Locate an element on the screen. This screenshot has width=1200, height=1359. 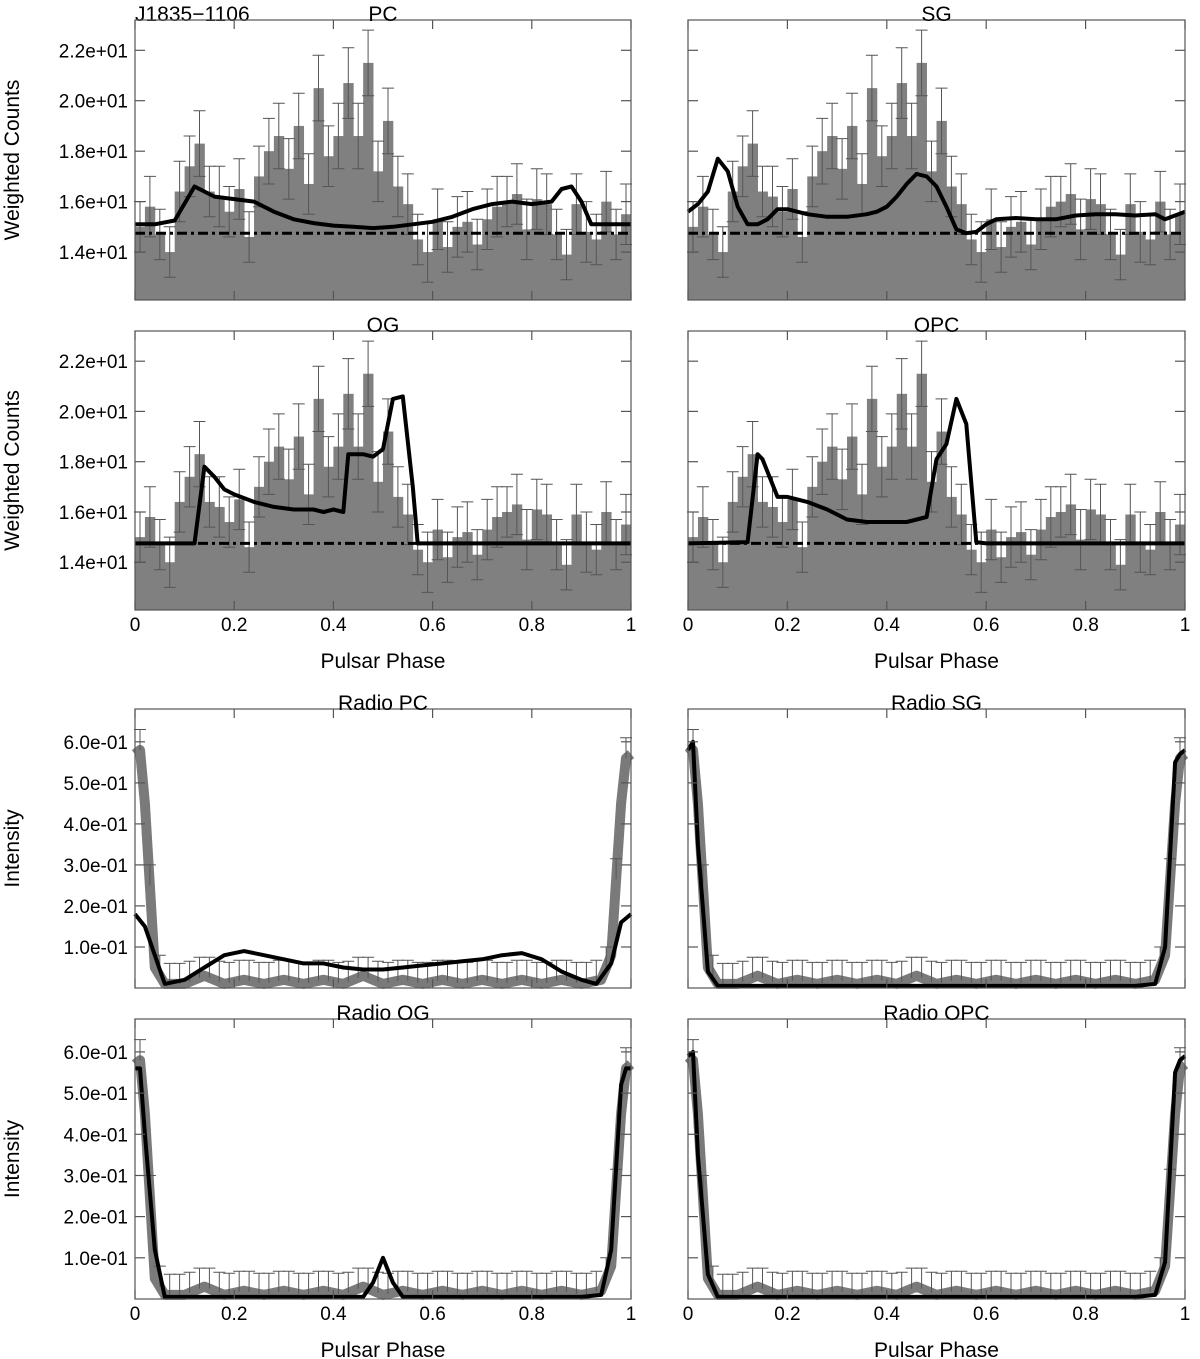
panel-title: Radio SG is located at coordinates (936, 703).